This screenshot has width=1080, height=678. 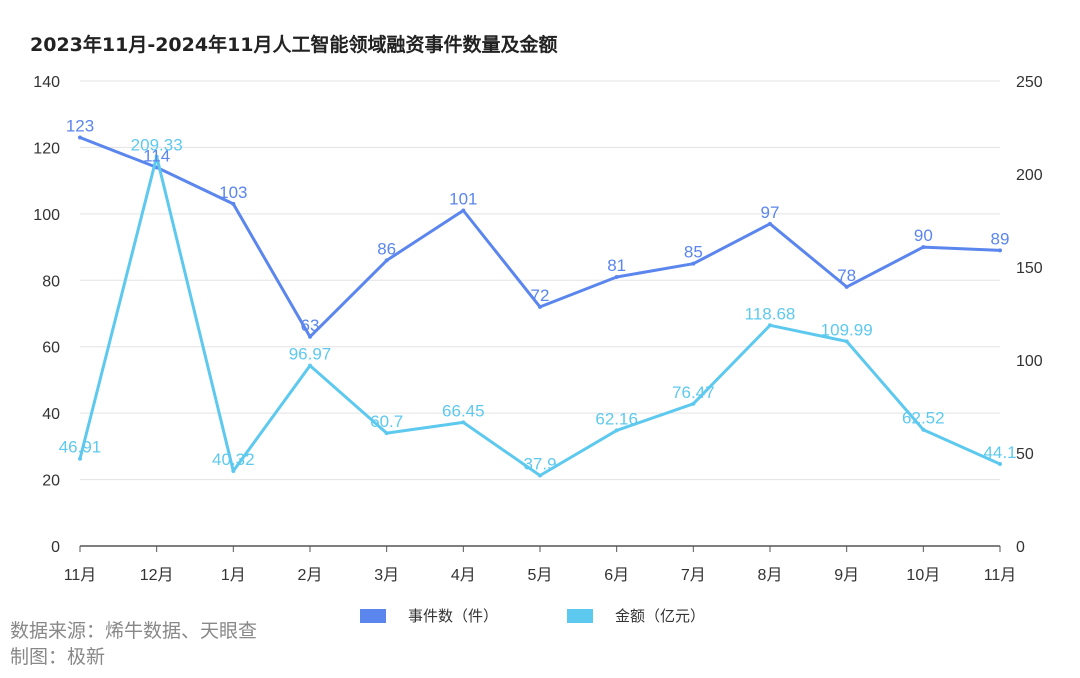 What do you see at coordinates (1029, 82) in the screenshot?
I see `y-right-tick-label: 250` at bounding box center [1029, 82].